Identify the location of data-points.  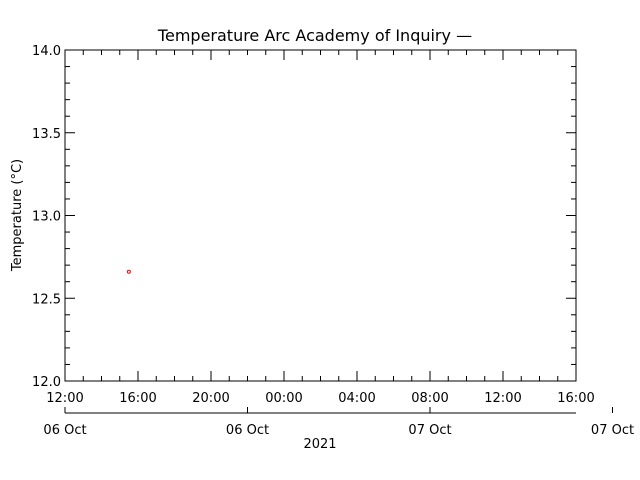
(128, 271).